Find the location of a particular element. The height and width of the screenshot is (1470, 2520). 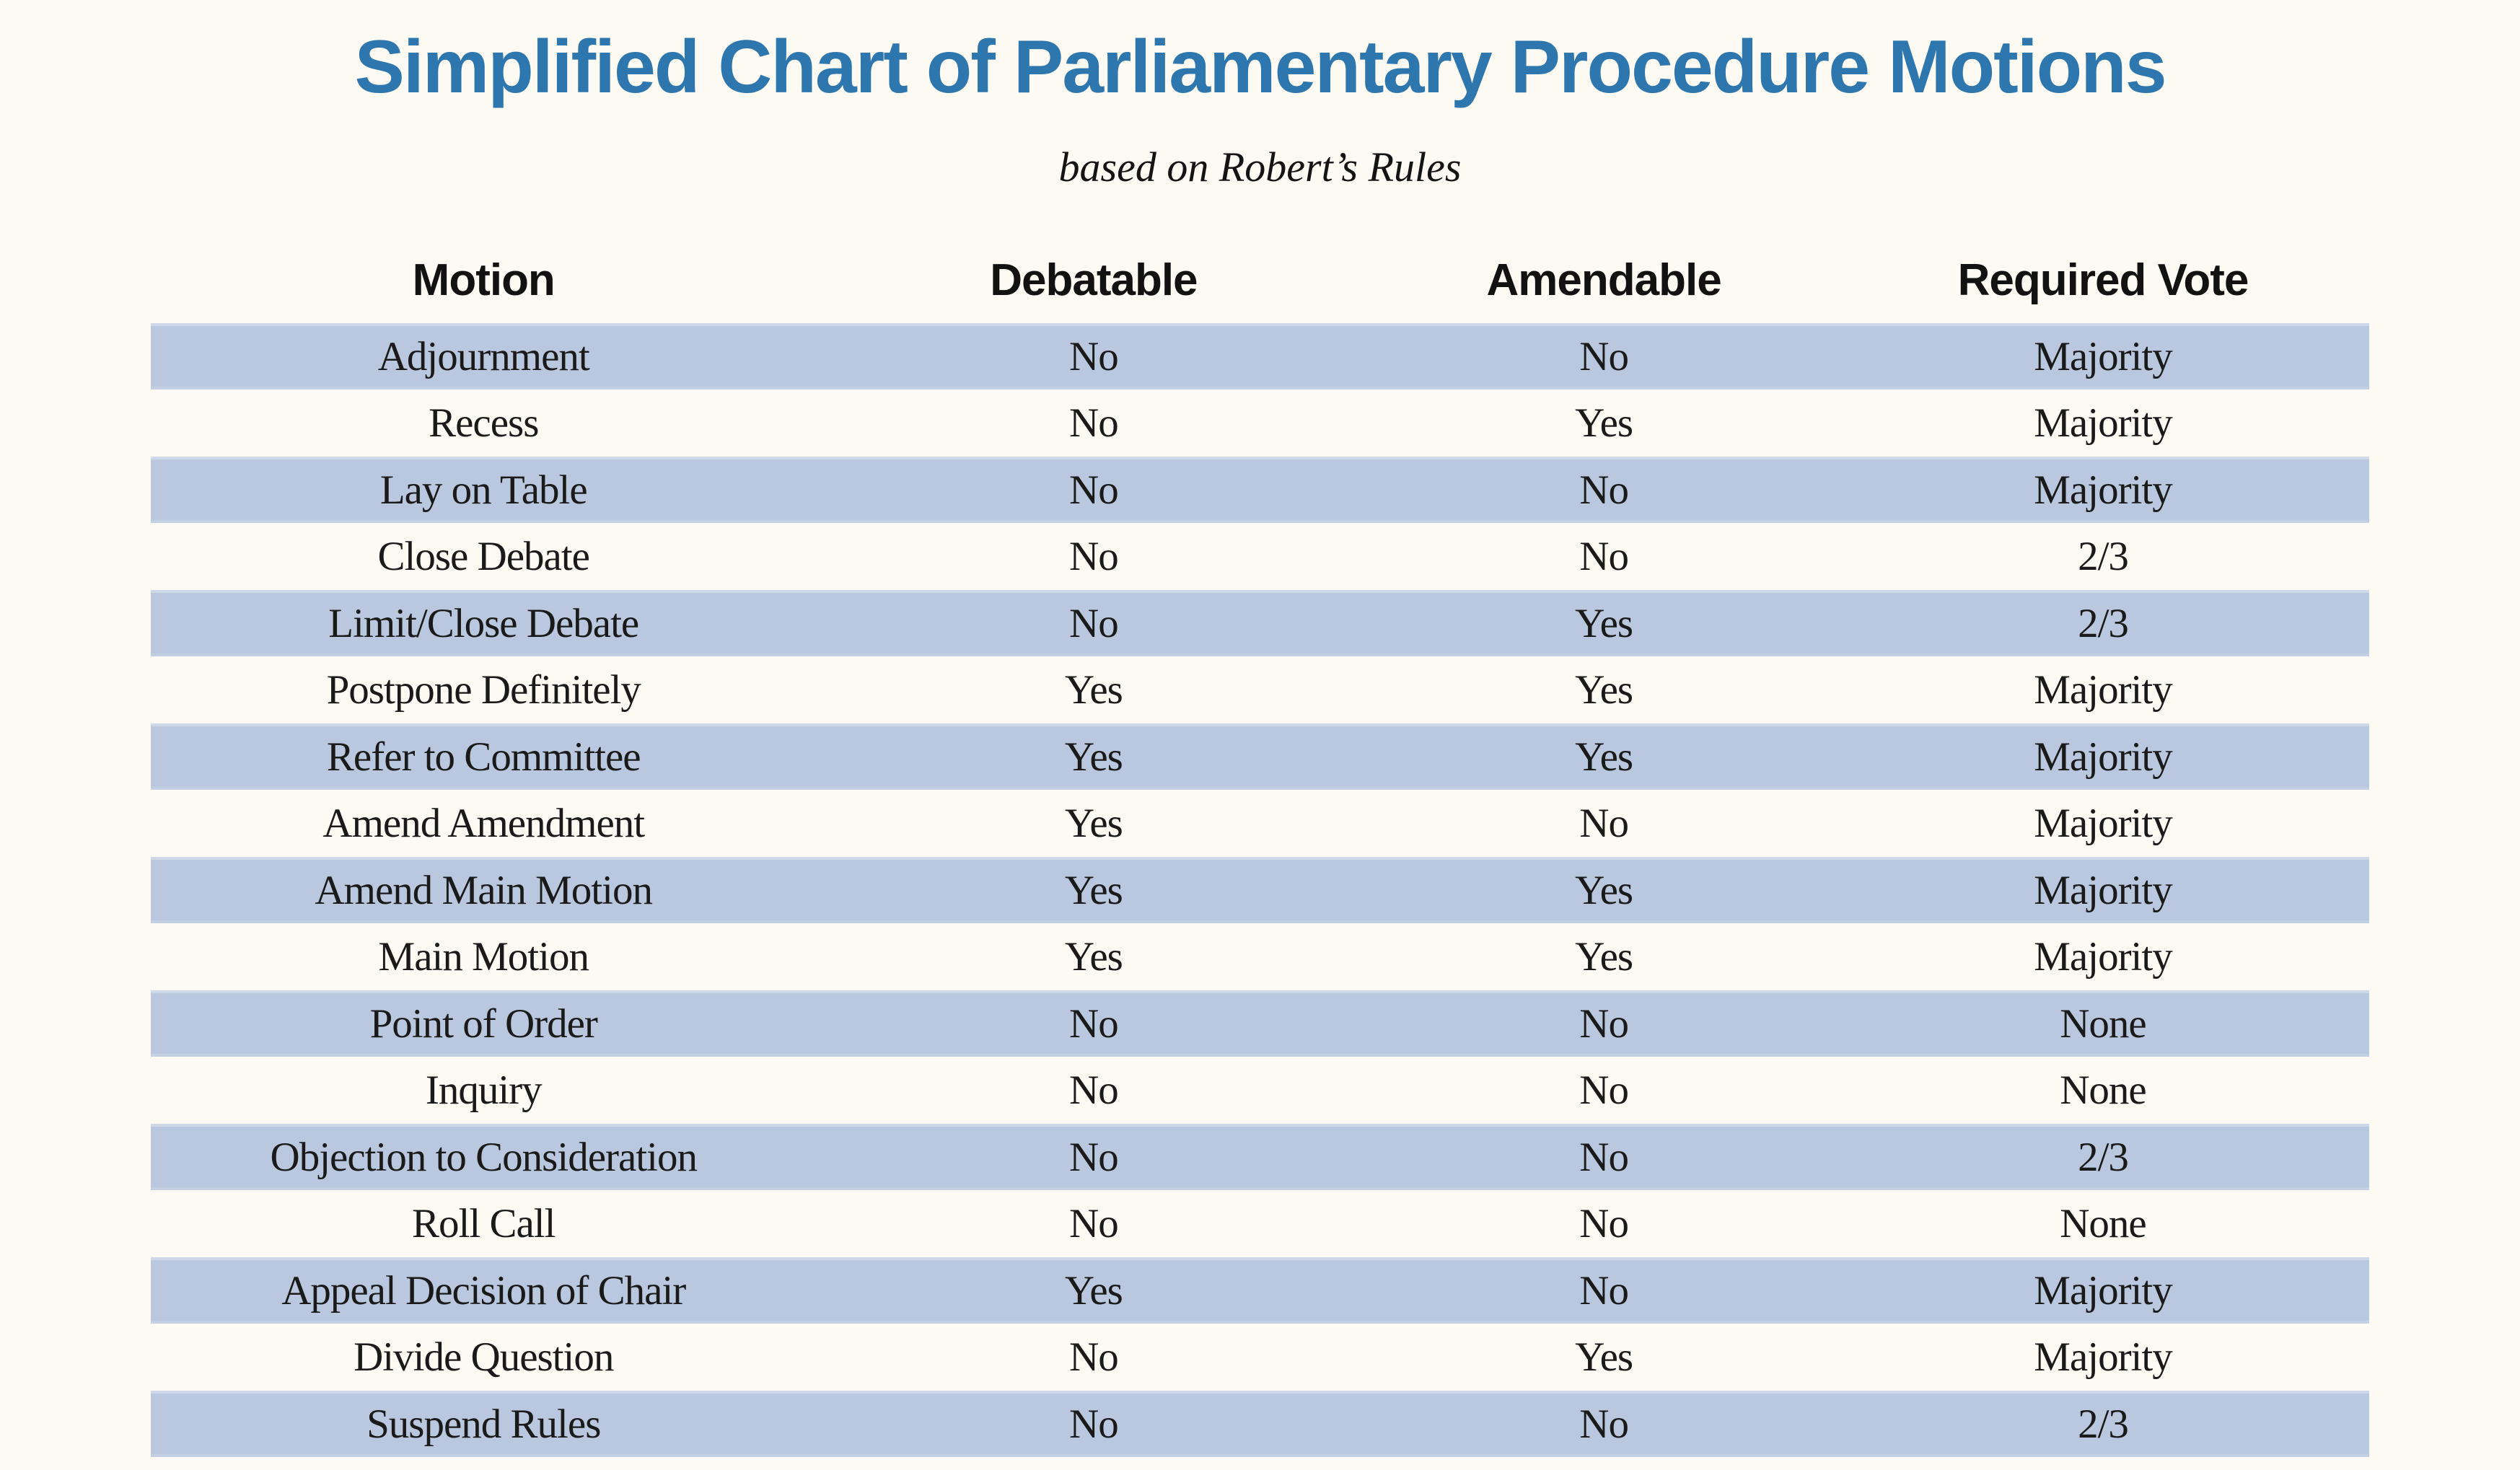

row-main-motion: Main Motion Yes Yes Majority is located at coordinates (1260, 956).